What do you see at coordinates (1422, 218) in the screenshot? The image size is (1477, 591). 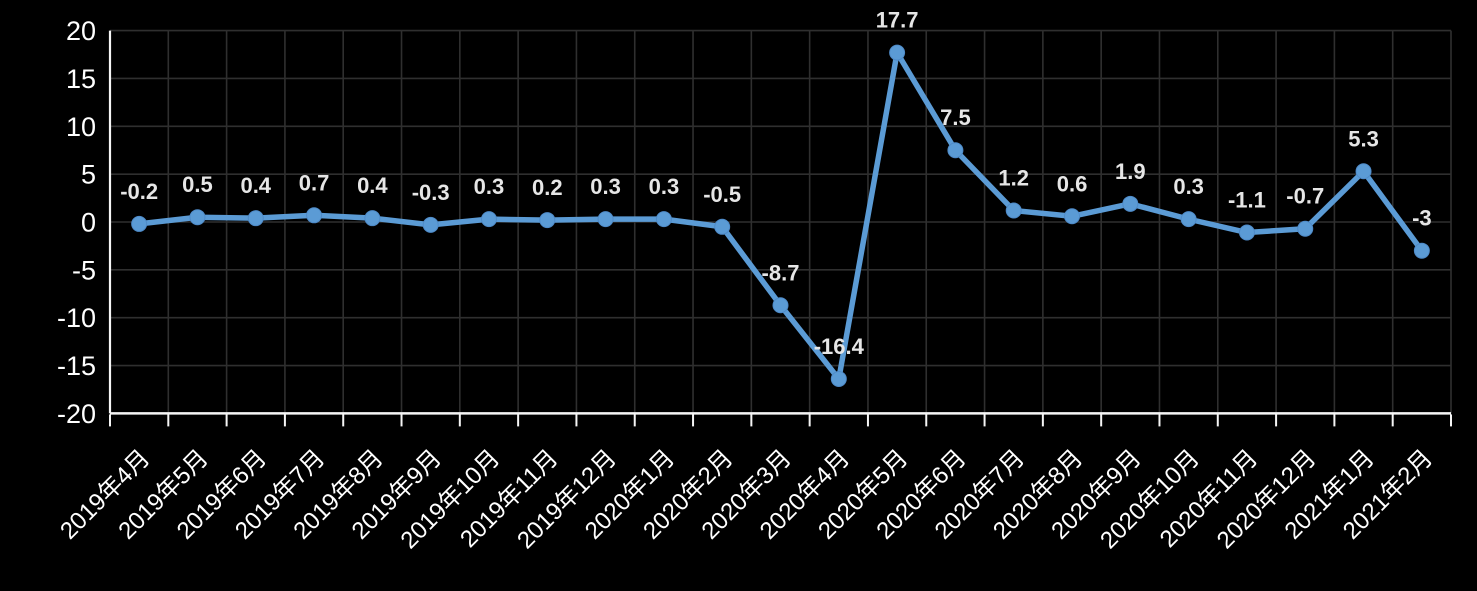 I see `data-label: -3` at bounding box center [1422, 218].